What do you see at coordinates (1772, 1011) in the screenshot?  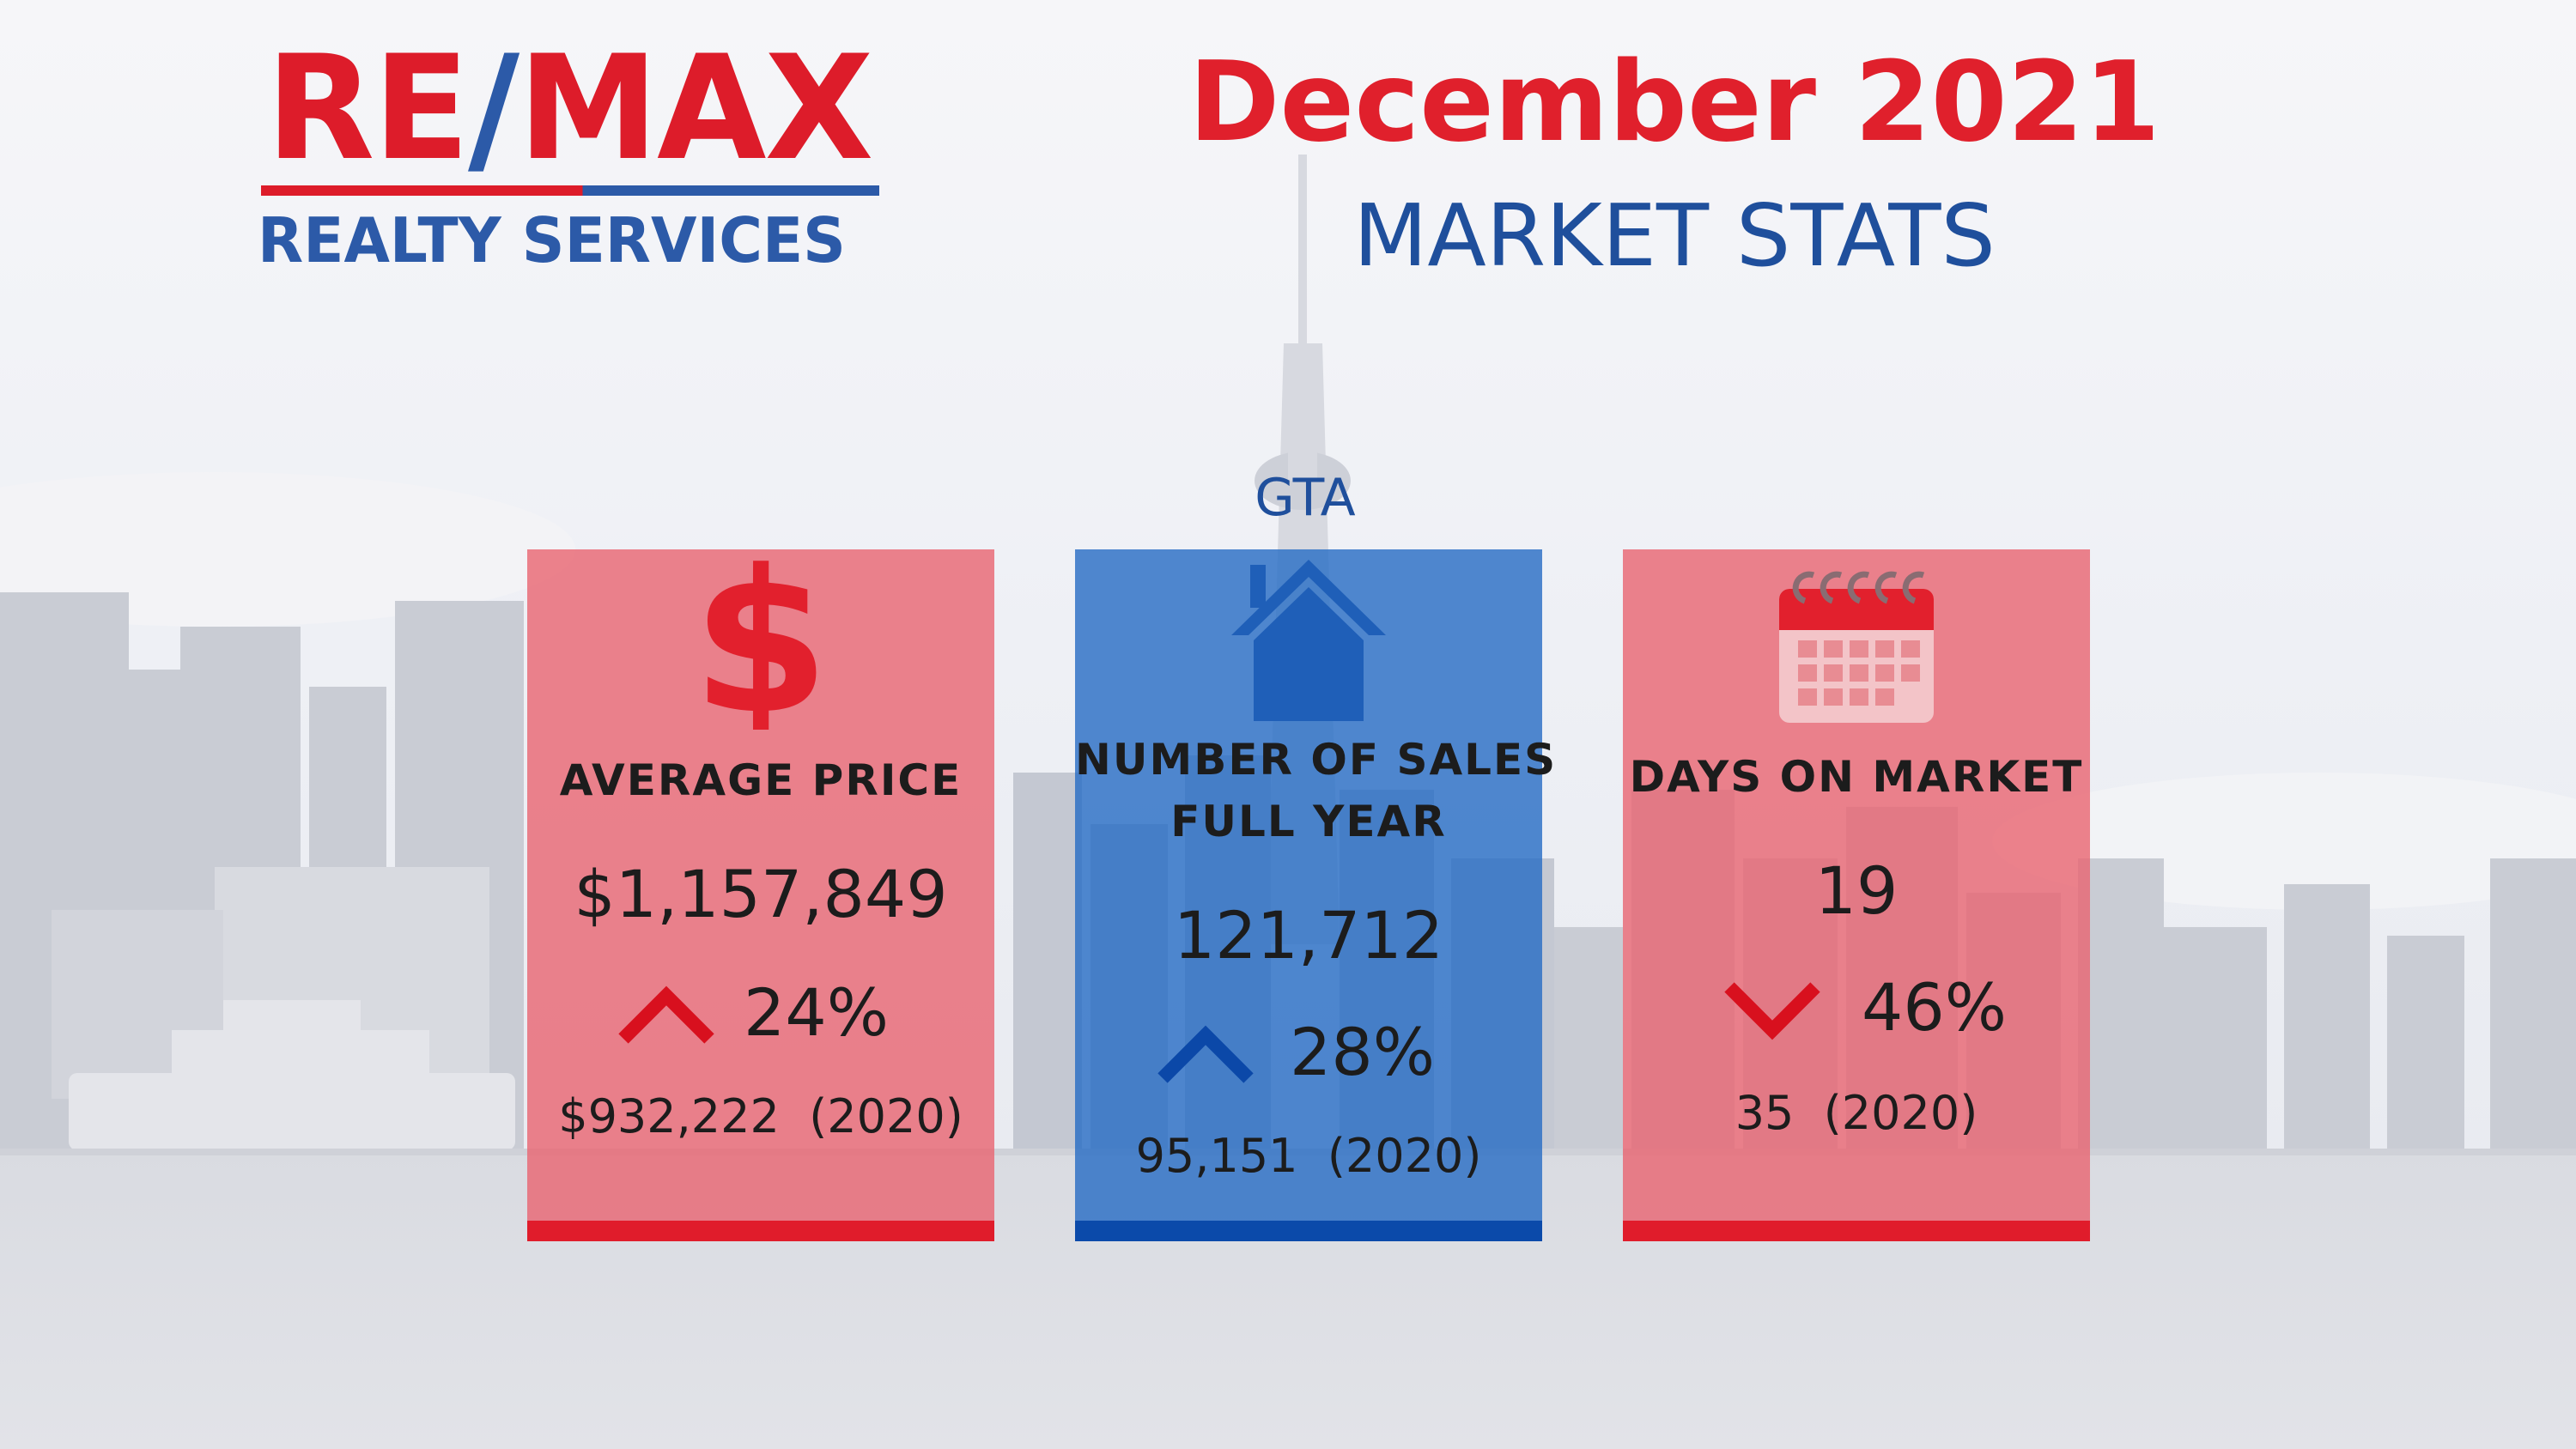 I see `arrow-down-icon` at bounding box center [1772, 1011].